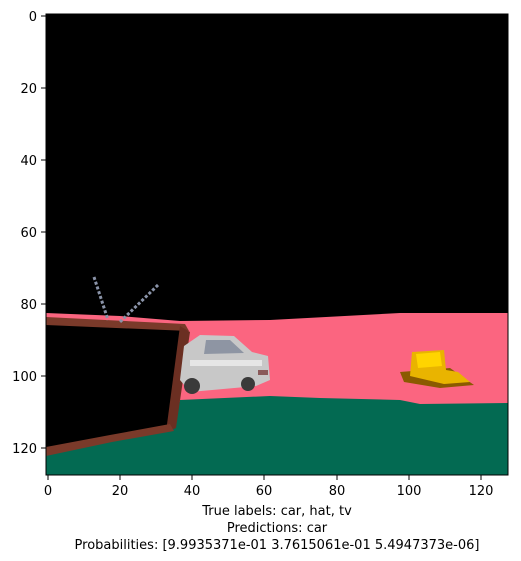  I want to click on tv-screen, so click(115, 387).